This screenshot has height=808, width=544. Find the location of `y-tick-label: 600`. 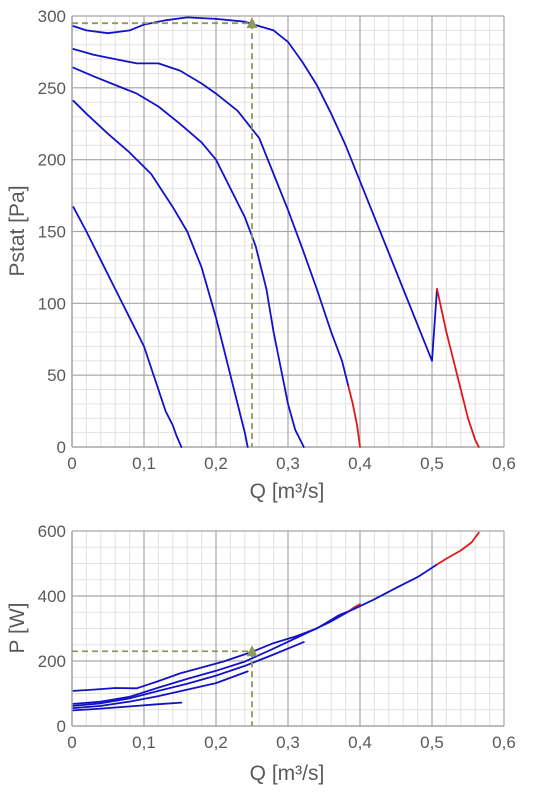

y-tick-label: 600 is located at coordinates (52, 531).